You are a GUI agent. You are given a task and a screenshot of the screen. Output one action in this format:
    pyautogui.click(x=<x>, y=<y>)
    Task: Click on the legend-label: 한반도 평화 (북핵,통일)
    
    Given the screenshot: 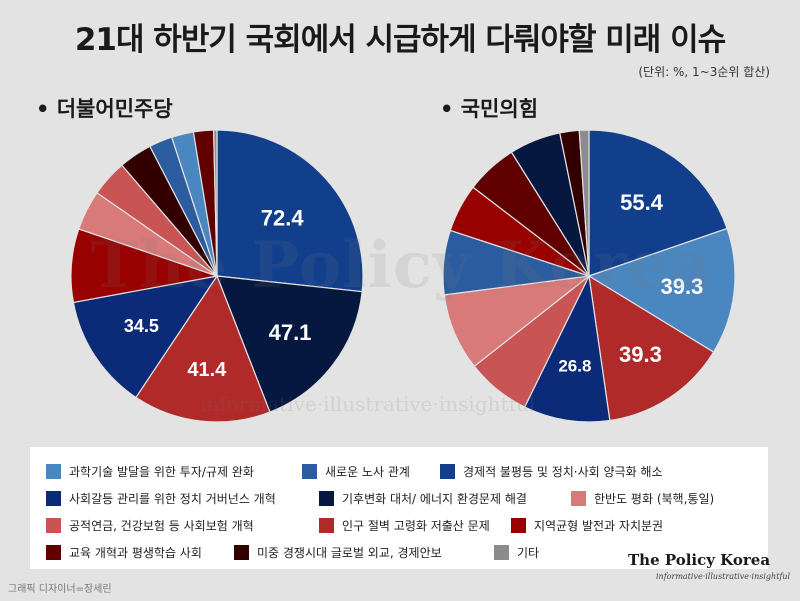 What is the action you would take?
    pyautogui.click(x=654, y=499)
    